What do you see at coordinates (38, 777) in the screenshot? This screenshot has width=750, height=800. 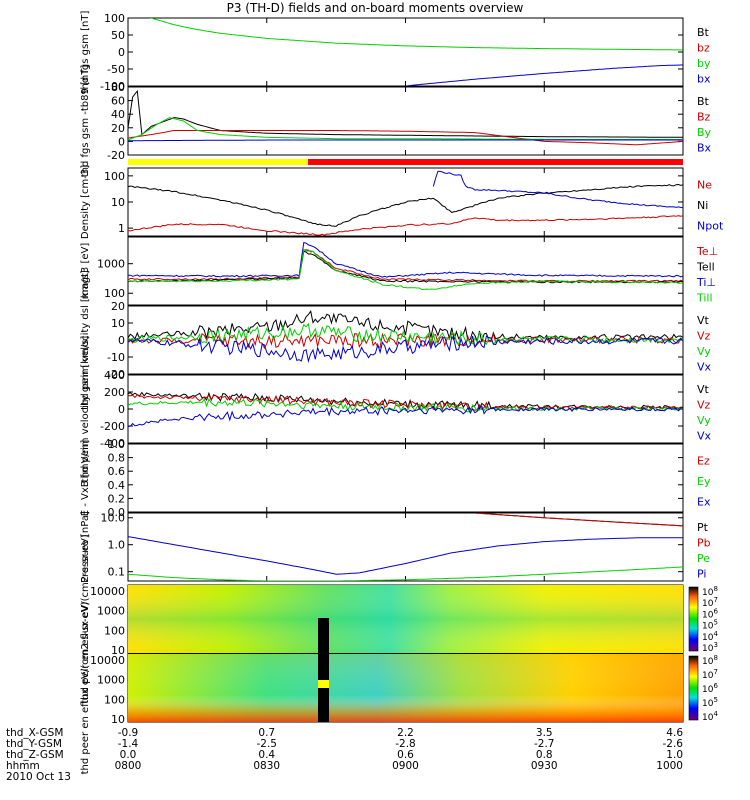 I see `date-label: 2010 Oct 13` at bounding box center [38, 777].